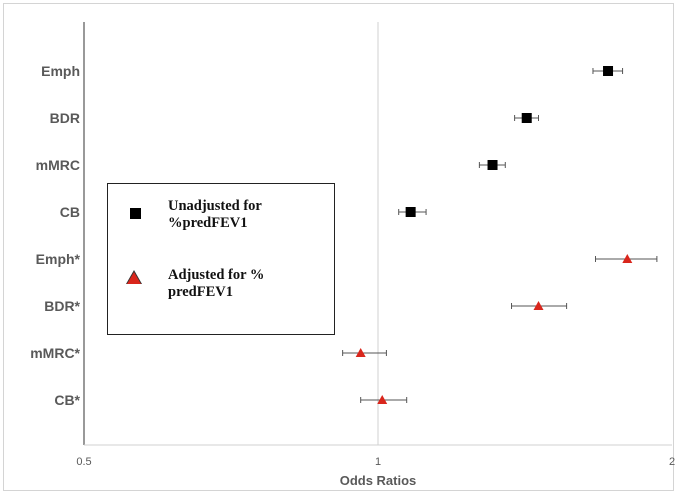 The height and width of the screenshot is (495, 679). What do you see at coordinates (55, 353) in the screenshot?
I see `category-label: mMRC*` at bounding box center [55, 353].